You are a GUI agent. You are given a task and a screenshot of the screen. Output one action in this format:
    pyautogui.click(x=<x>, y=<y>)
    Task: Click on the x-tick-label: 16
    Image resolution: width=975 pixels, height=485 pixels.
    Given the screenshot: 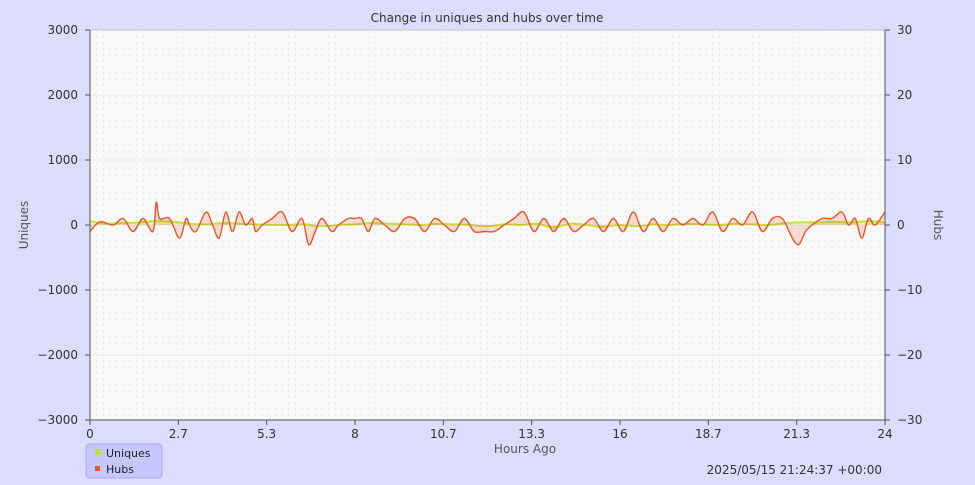 What is the action you would take?
    pyautogui.click(x=619, y=434)
    